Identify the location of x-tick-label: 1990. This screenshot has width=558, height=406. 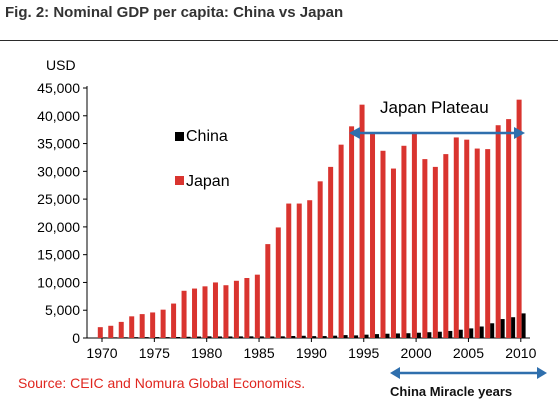
(311, 353).